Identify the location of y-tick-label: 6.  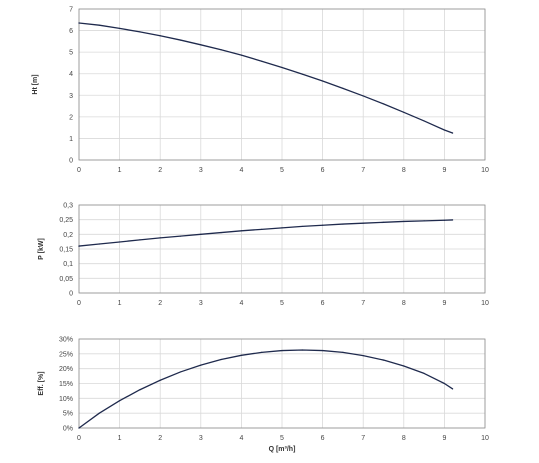
(71, 31).